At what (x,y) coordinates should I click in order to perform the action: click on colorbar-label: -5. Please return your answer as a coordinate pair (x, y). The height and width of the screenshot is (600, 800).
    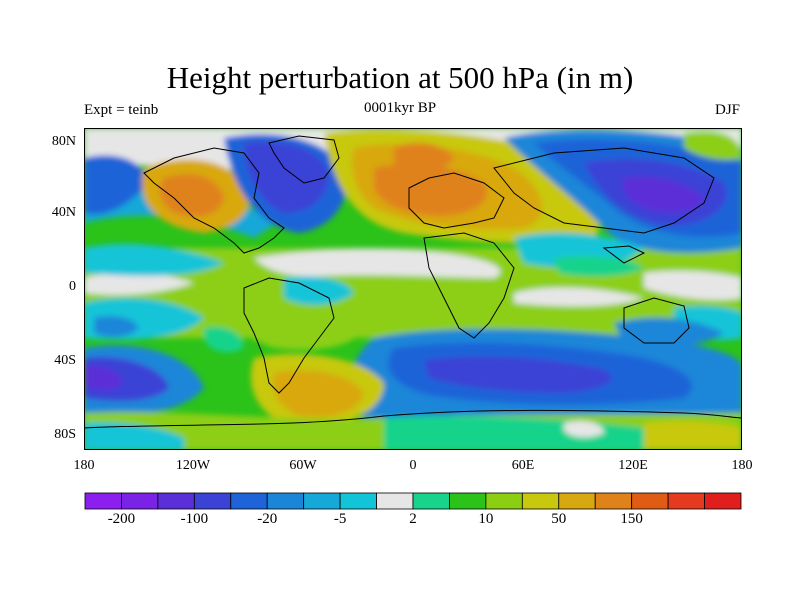
    Looking at the image, I should click on (340, 519).